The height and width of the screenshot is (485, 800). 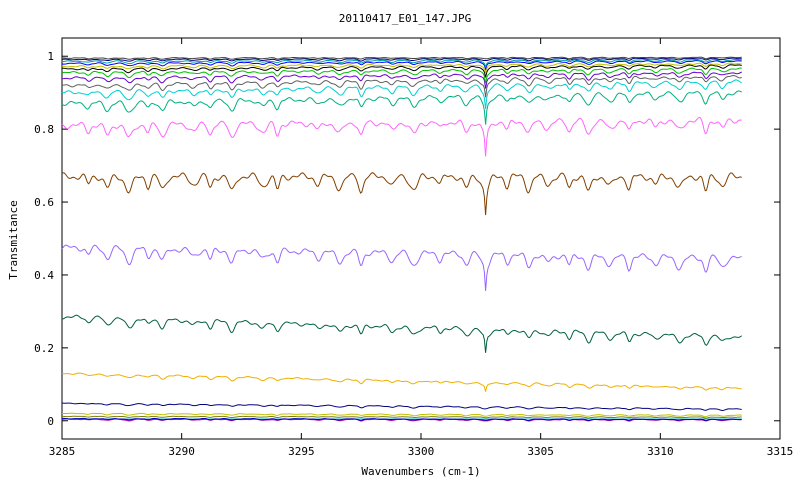 What do you see at coordinates (44, 129) in the screenshot?
I see `y-tick-label: 0.8` at bounding box center [44, 129].